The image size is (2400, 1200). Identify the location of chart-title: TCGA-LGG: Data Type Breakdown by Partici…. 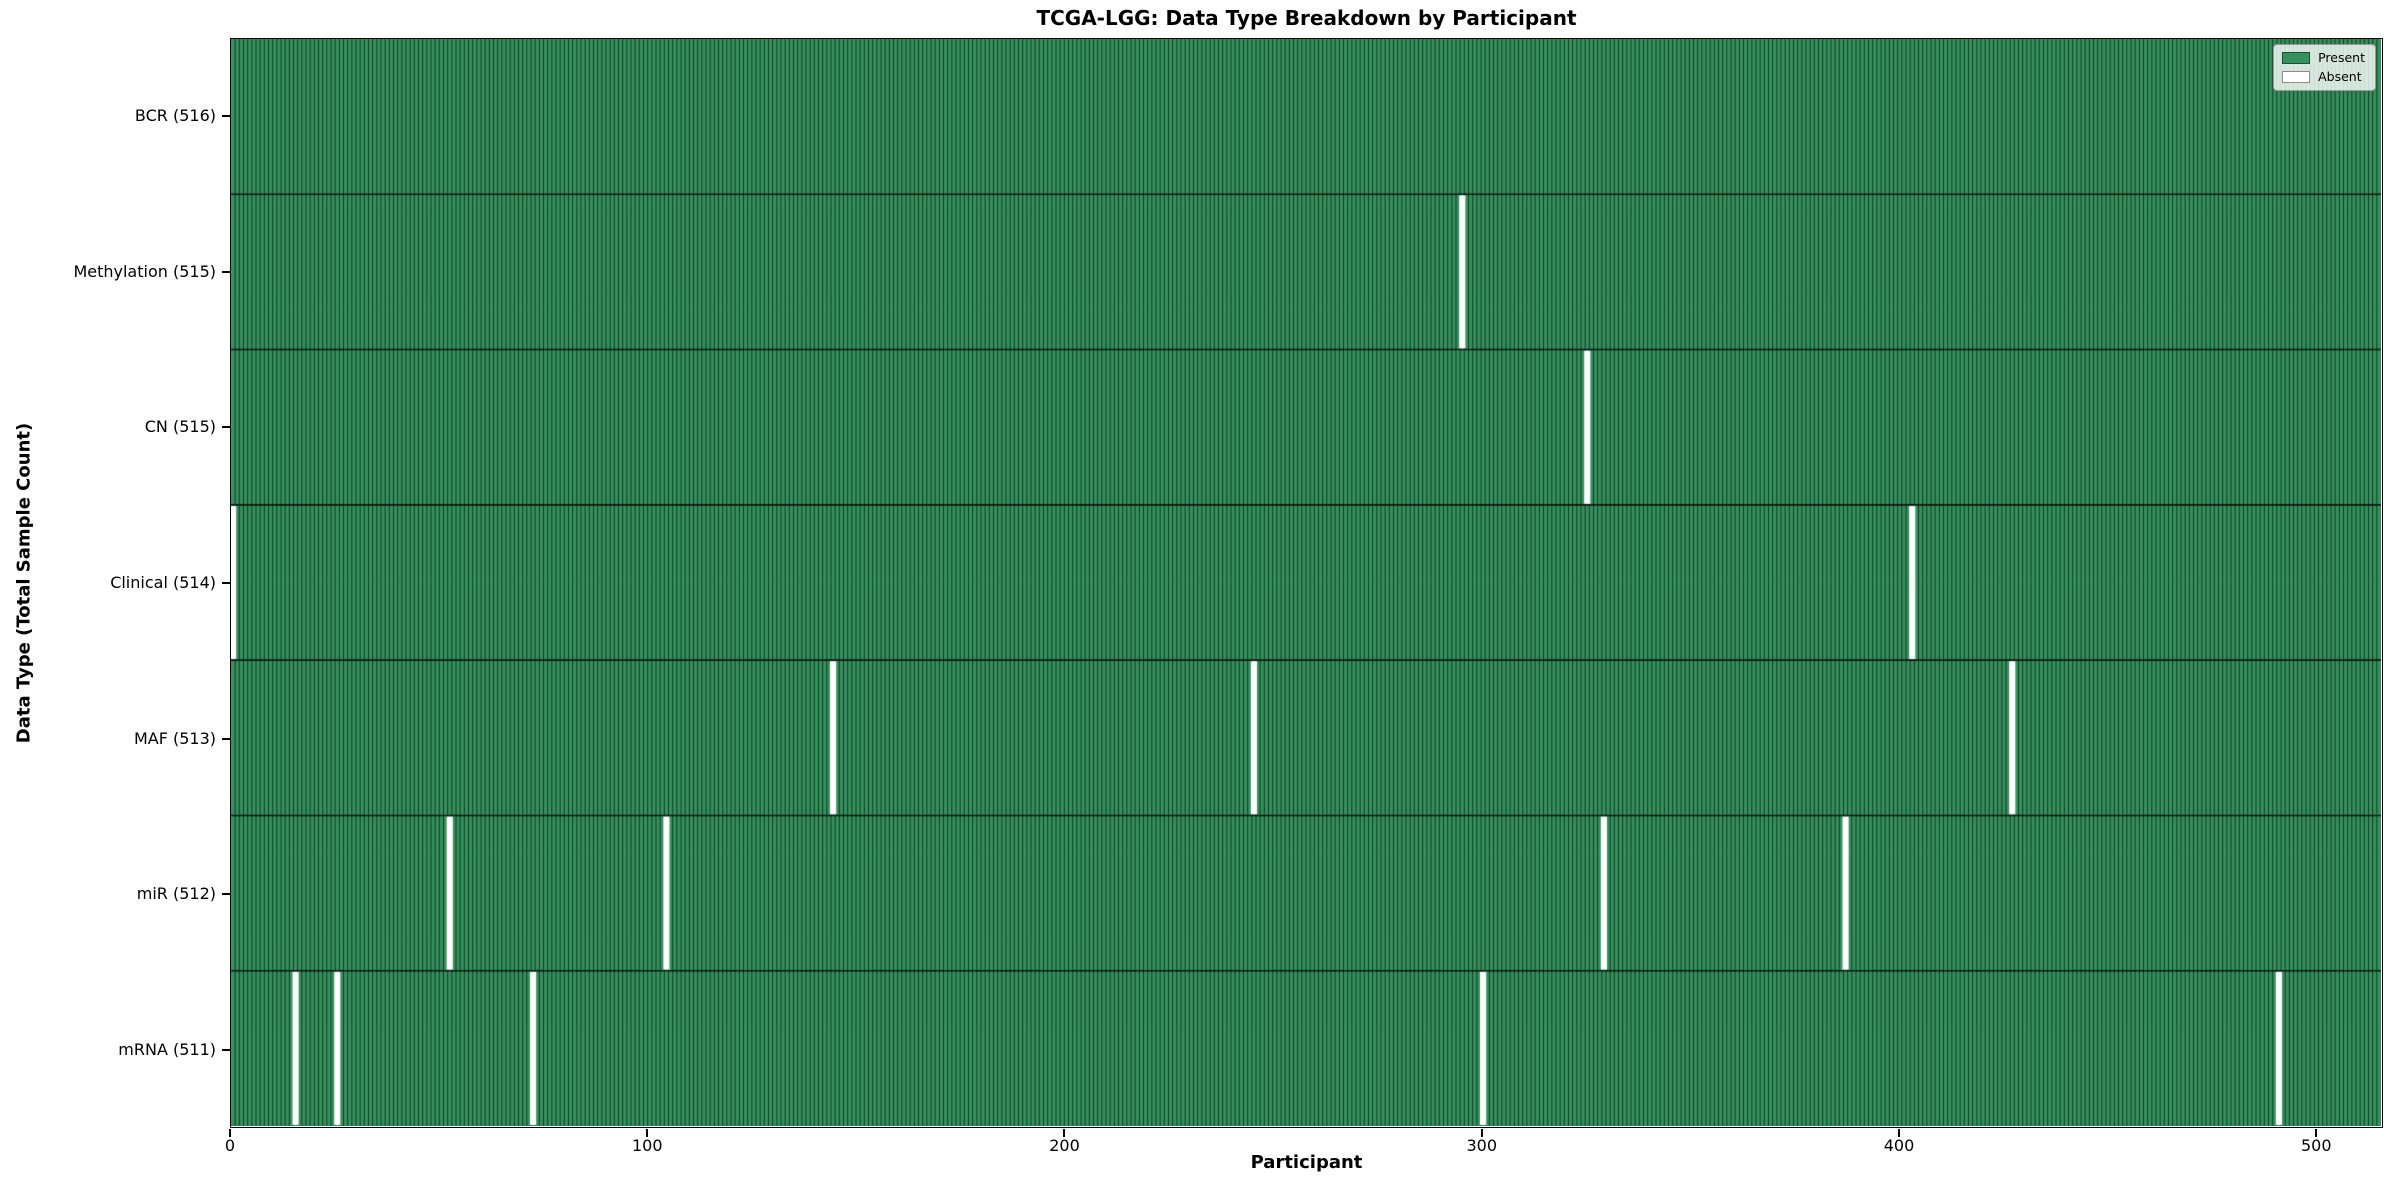
(1306, 18).